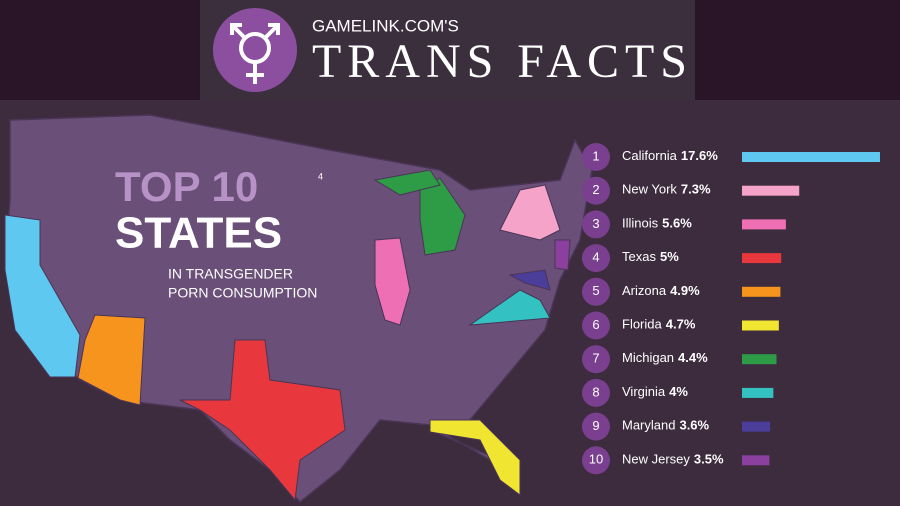  What do you see at coordinates (678, 391) in the screenshot?
I see `value-label: 4%` at bounding box center [678, 391].